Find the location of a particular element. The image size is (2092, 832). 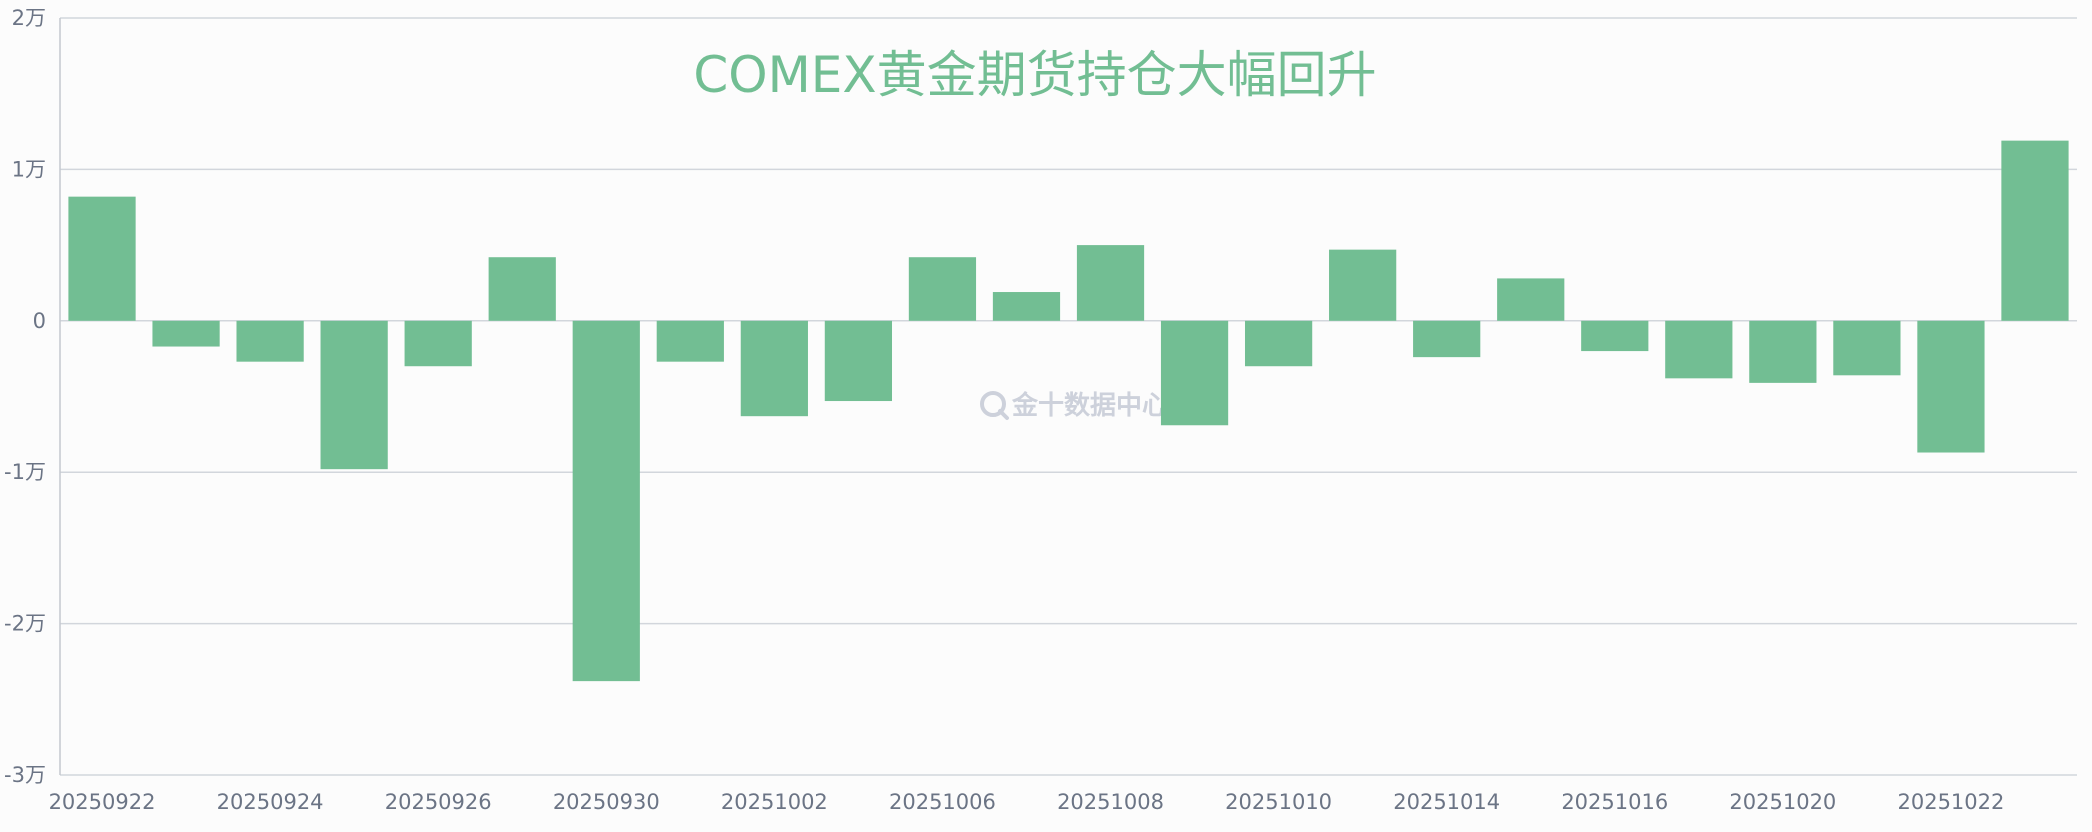

x-tick-label: 20250926 is located at coordinates (438, 802).